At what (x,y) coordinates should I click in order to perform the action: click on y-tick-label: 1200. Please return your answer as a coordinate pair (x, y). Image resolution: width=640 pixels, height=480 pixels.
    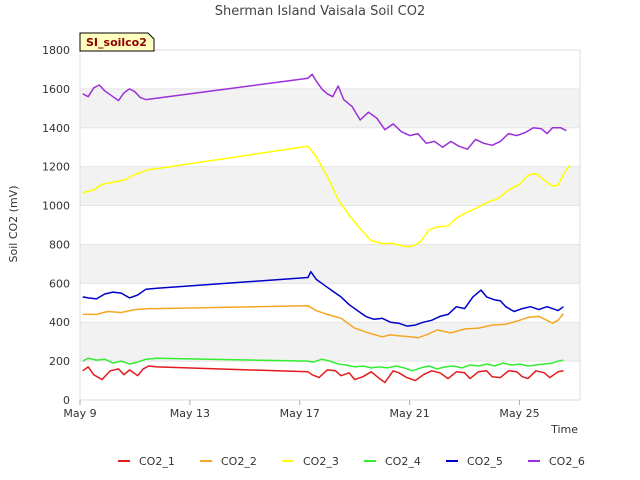
    Looking at the image, I should click on (56, 167).